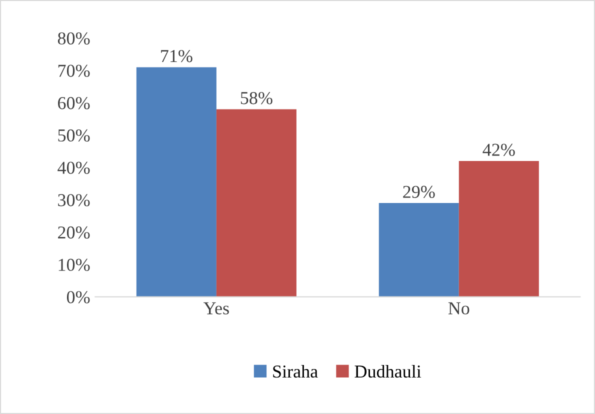  Describe the element at coordinates (176, 56) in the screenshot. I see `data-label: 71%` at that location.